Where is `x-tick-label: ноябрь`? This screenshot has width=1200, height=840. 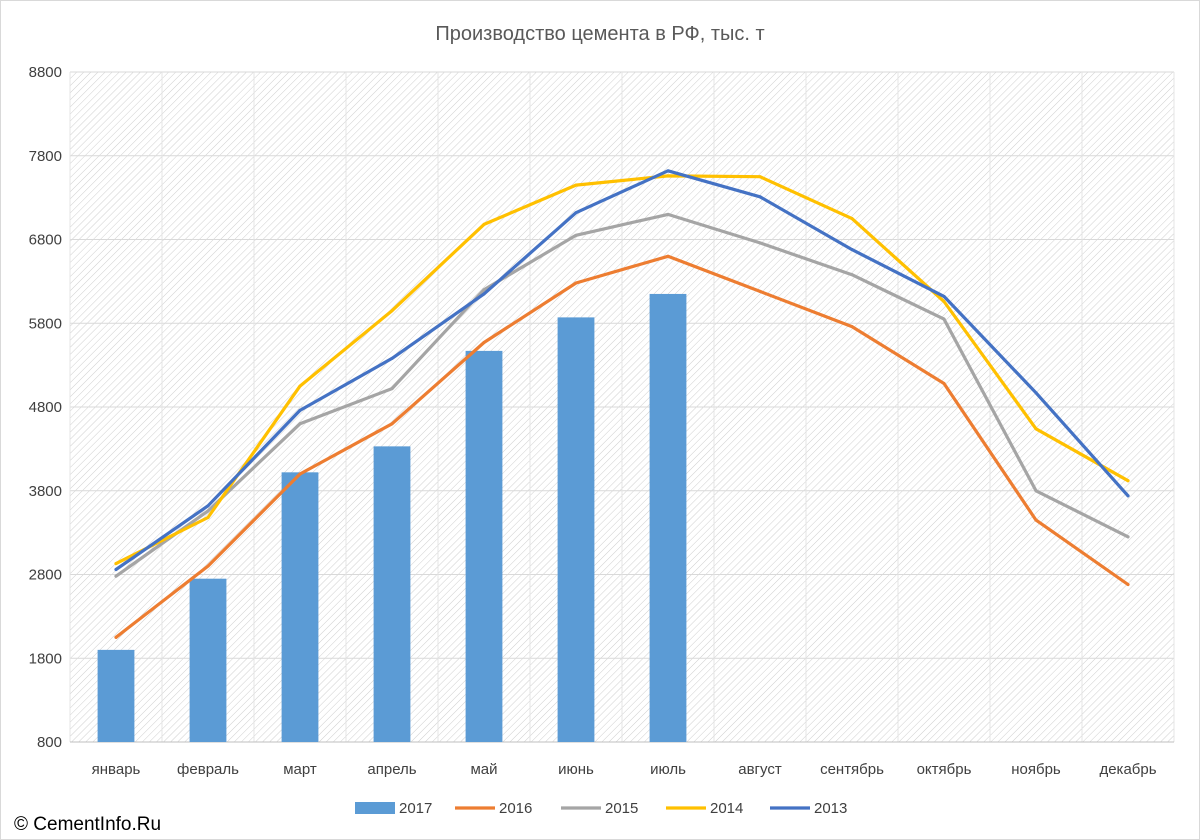 x-tick-label: ноябрь is located at coordinates (1036, 769).